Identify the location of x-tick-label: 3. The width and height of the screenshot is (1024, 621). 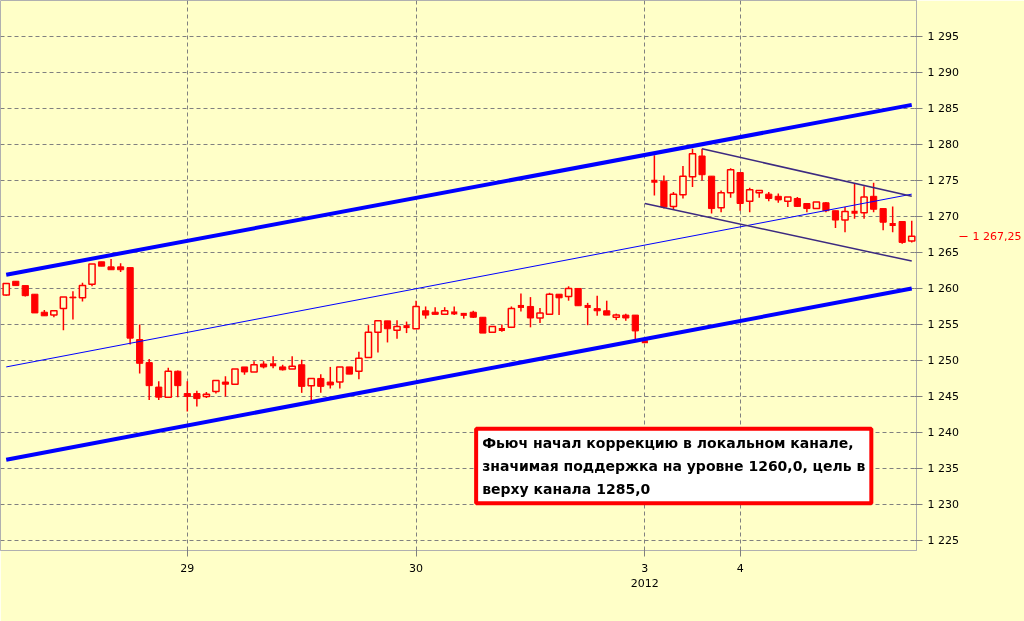
(645, 568).